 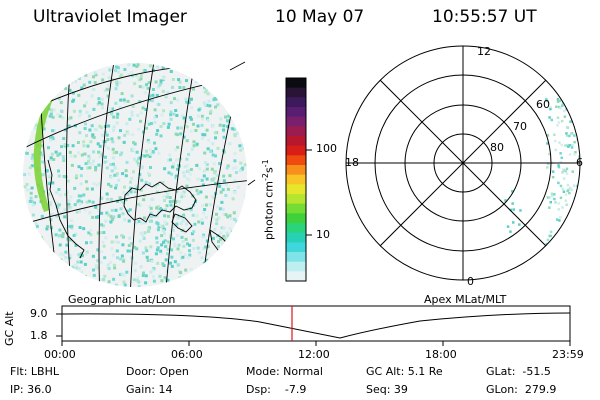 What do you see at coordinates (441, 354) in the screenshot?
I see `orbit-xtick-1800: 18:00` at bounding box center [441, 354].